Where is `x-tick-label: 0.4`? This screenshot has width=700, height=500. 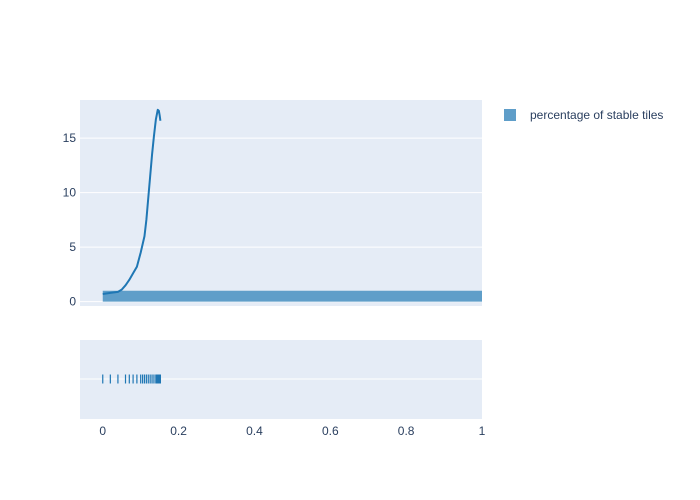
x-tick-label: 0.4 is located at coordinates (254, 431).